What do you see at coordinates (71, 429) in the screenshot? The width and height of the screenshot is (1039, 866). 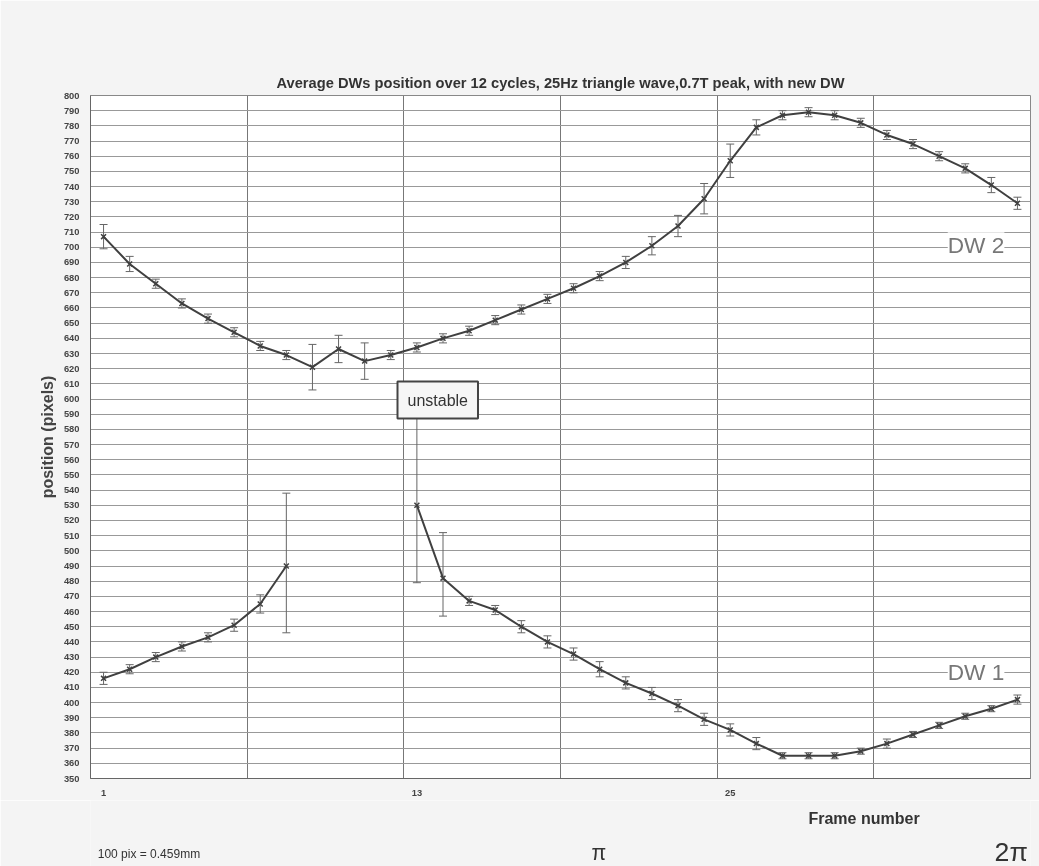 I see `y-tick-label: 580` at bounding box center [71, 429].